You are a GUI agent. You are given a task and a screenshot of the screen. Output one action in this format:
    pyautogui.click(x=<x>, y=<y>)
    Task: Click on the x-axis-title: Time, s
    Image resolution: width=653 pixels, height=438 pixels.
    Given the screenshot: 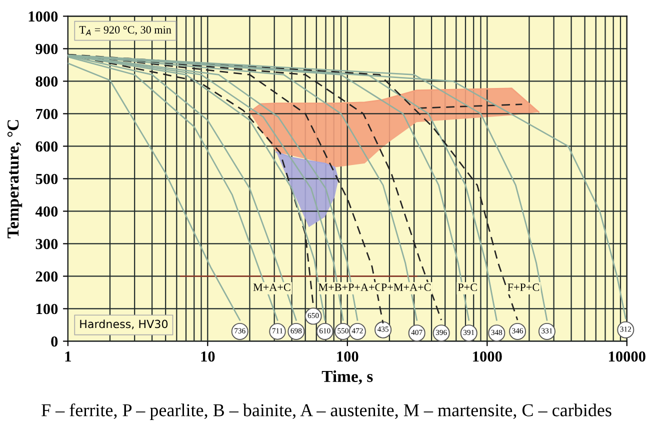 What is the action you would take?
    pyautogui.click(x=347, y=377)
    